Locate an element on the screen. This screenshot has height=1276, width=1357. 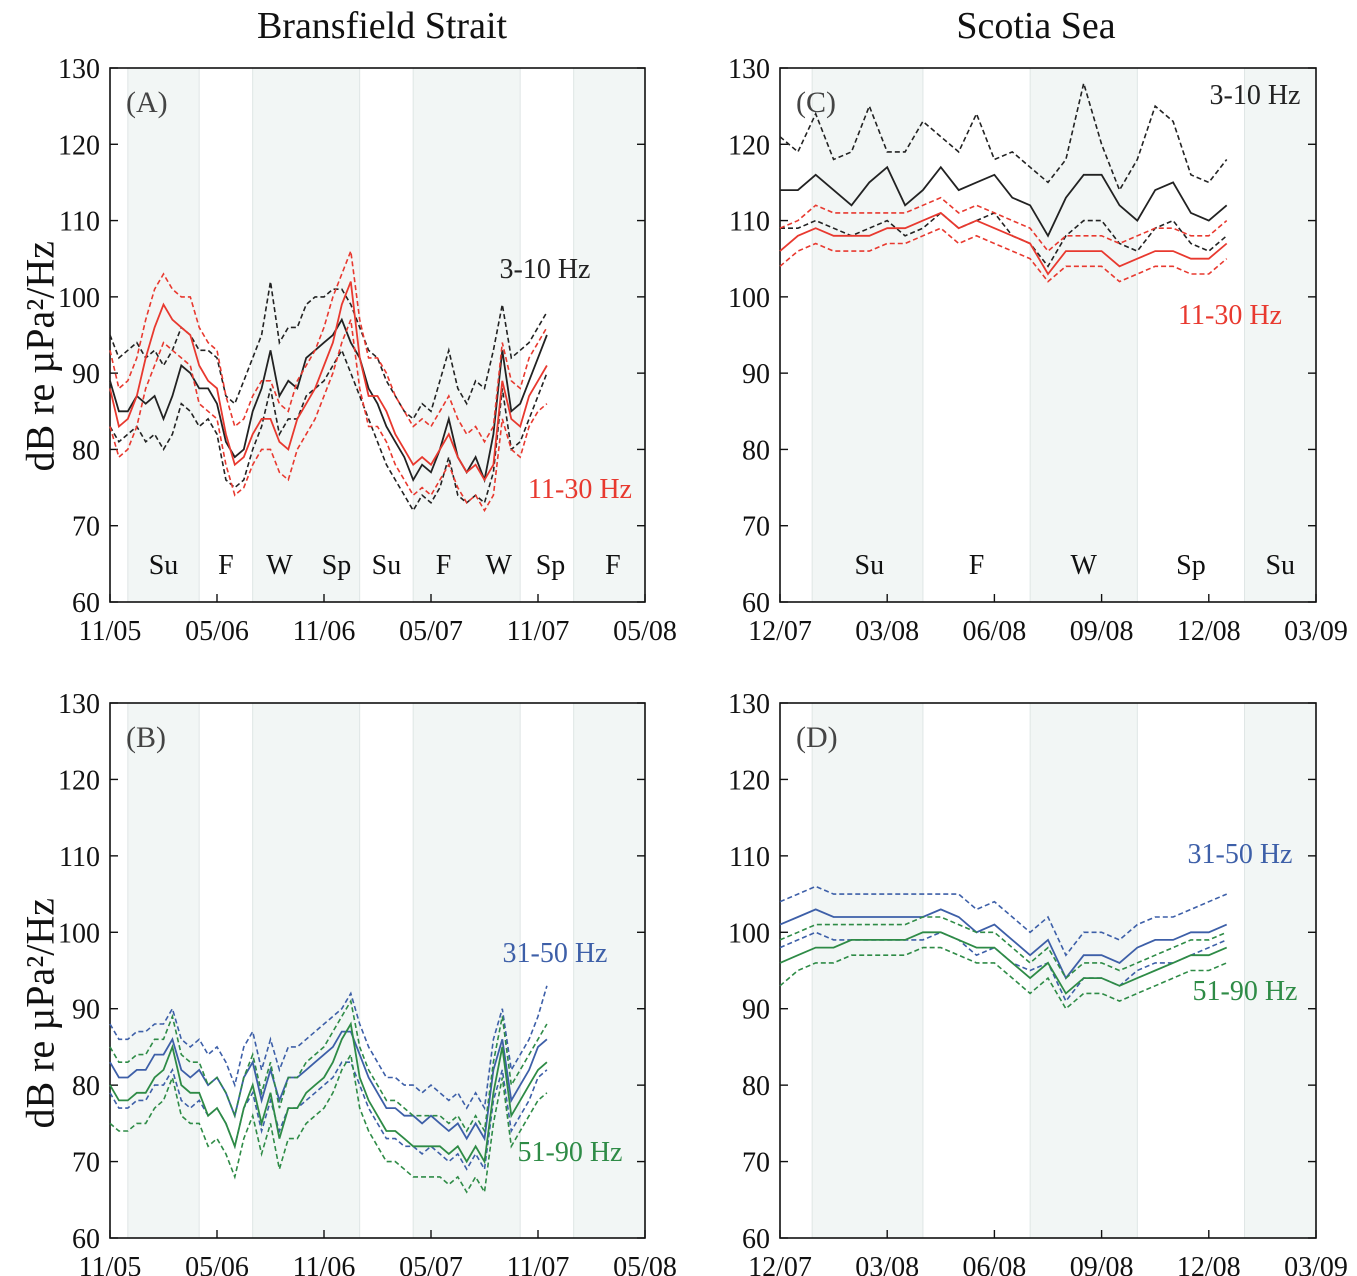
ytick-label-d-5: 110 is located at coordinates (749, 857).